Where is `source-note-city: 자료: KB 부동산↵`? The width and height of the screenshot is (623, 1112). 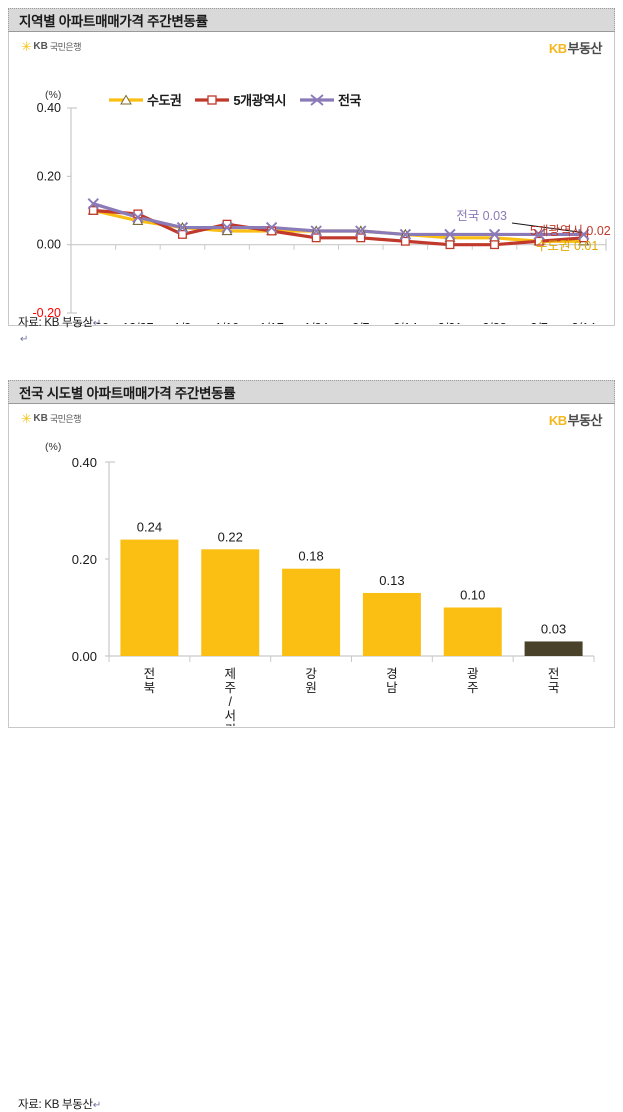 source-note-city: 자료: KB 부동산↵ is located at coordinates (59, 1104).